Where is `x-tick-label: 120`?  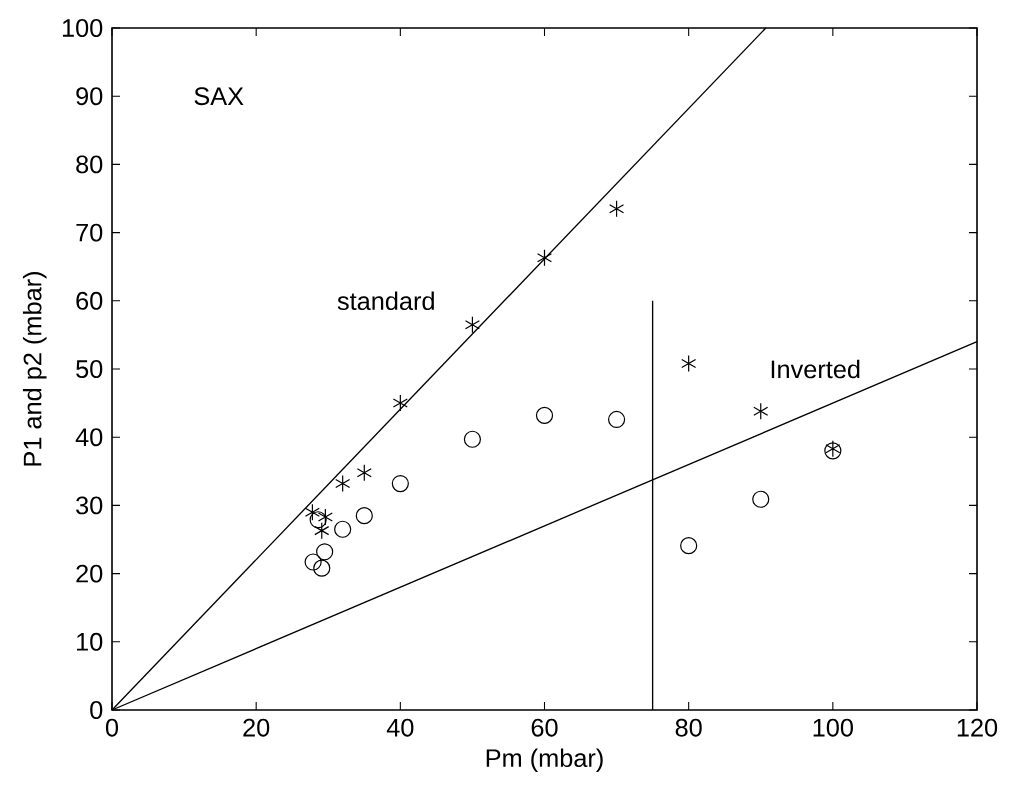 x-tick-label: 120 is located at coordinates (977, 727).